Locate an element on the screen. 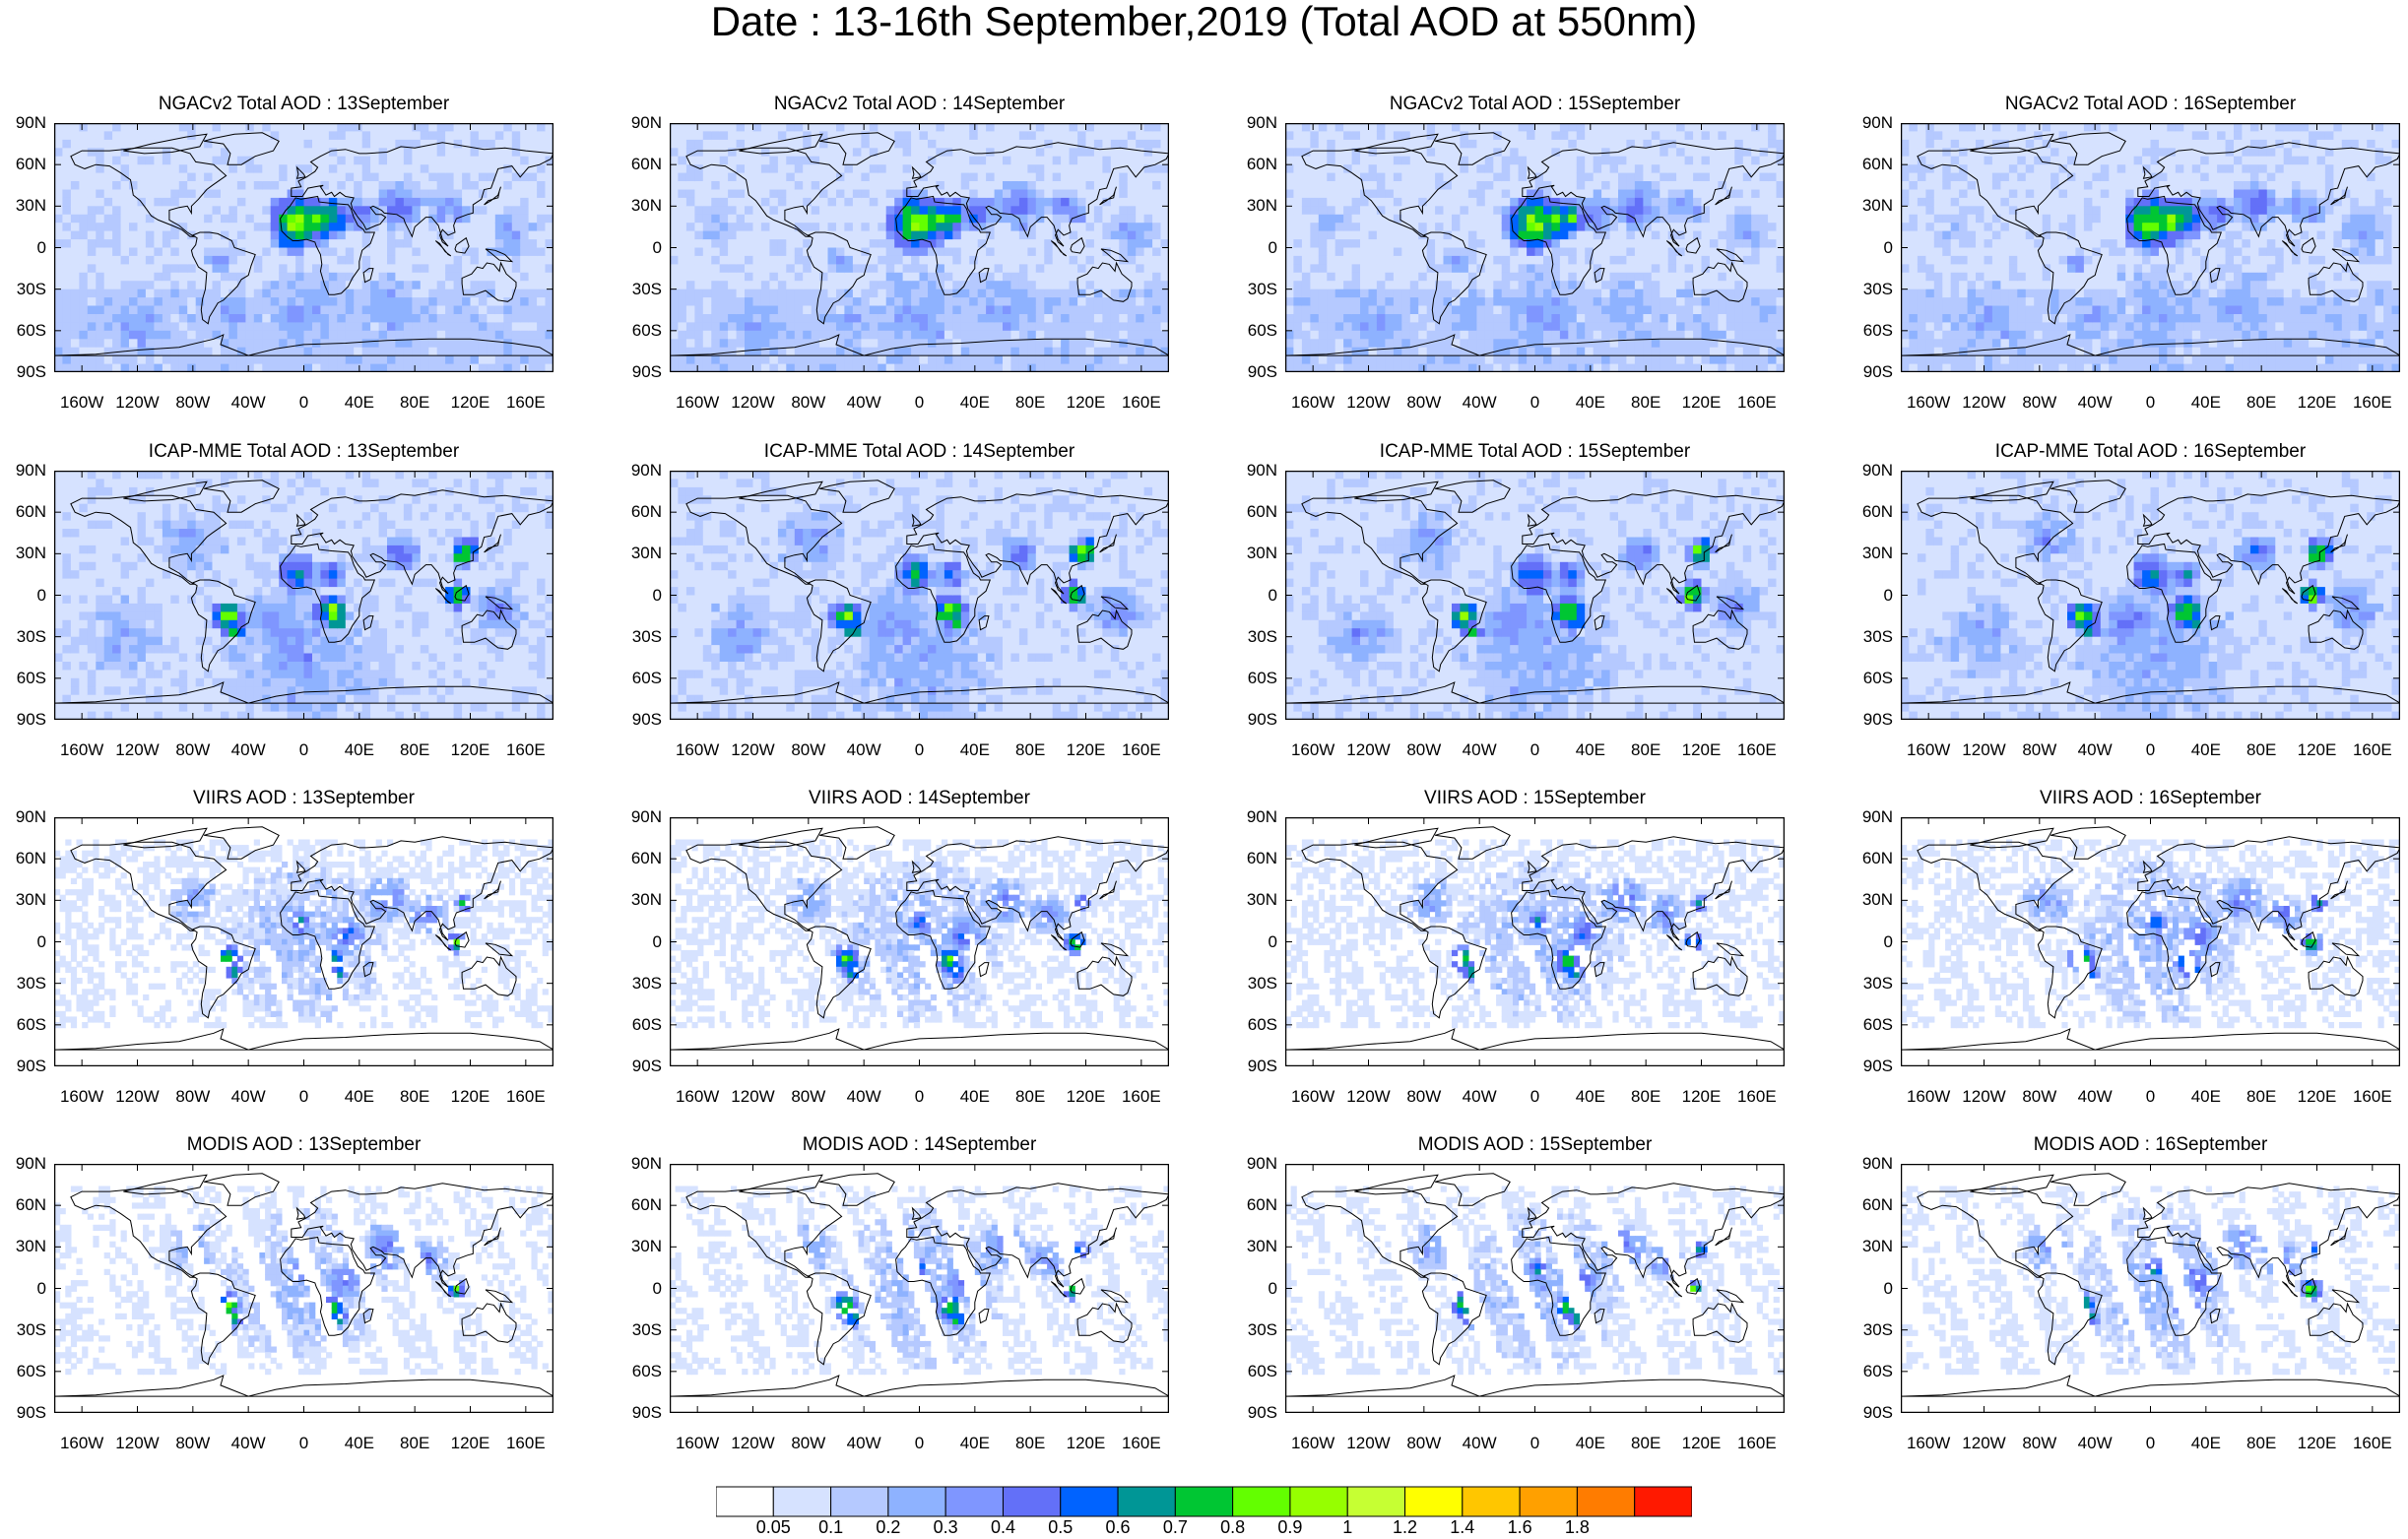 The width and height of the screenshot is (2408, 1539). panel-title: ICAP-MME Total AOD : 14September is located at coordinates (920, 452).